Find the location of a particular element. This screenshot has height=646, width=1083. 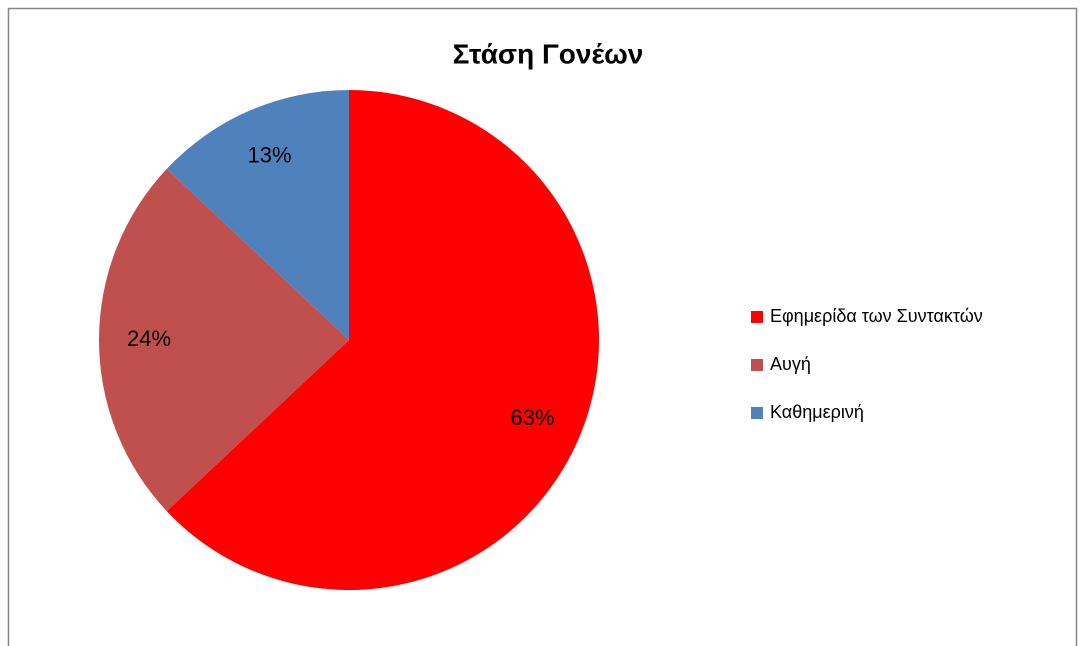

legend-label: Εφημερίδα των Συντακτών is located at coordinates (876, 316).